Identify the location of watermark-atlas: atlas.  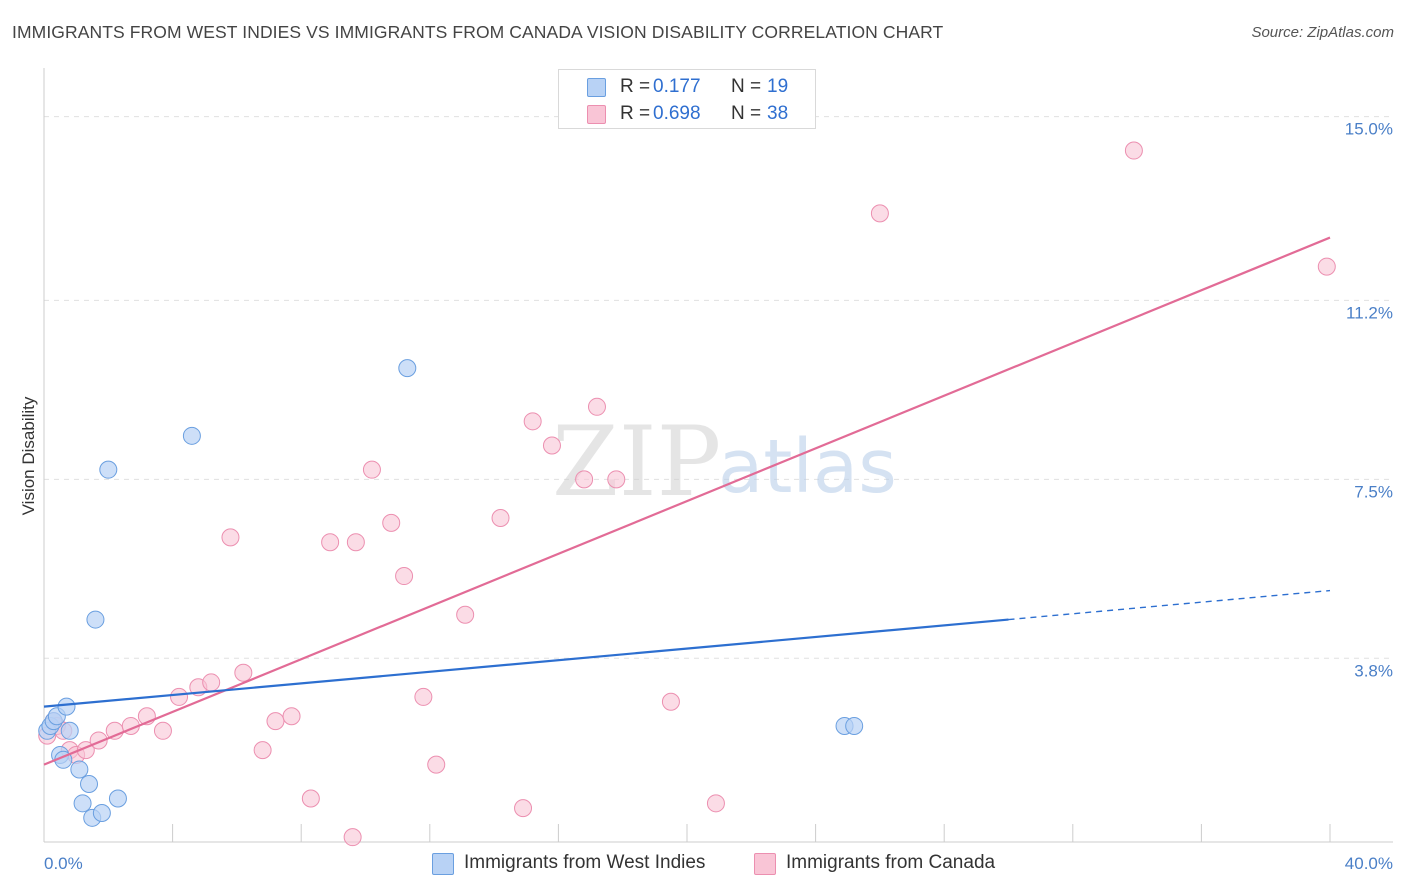
(807, 467).